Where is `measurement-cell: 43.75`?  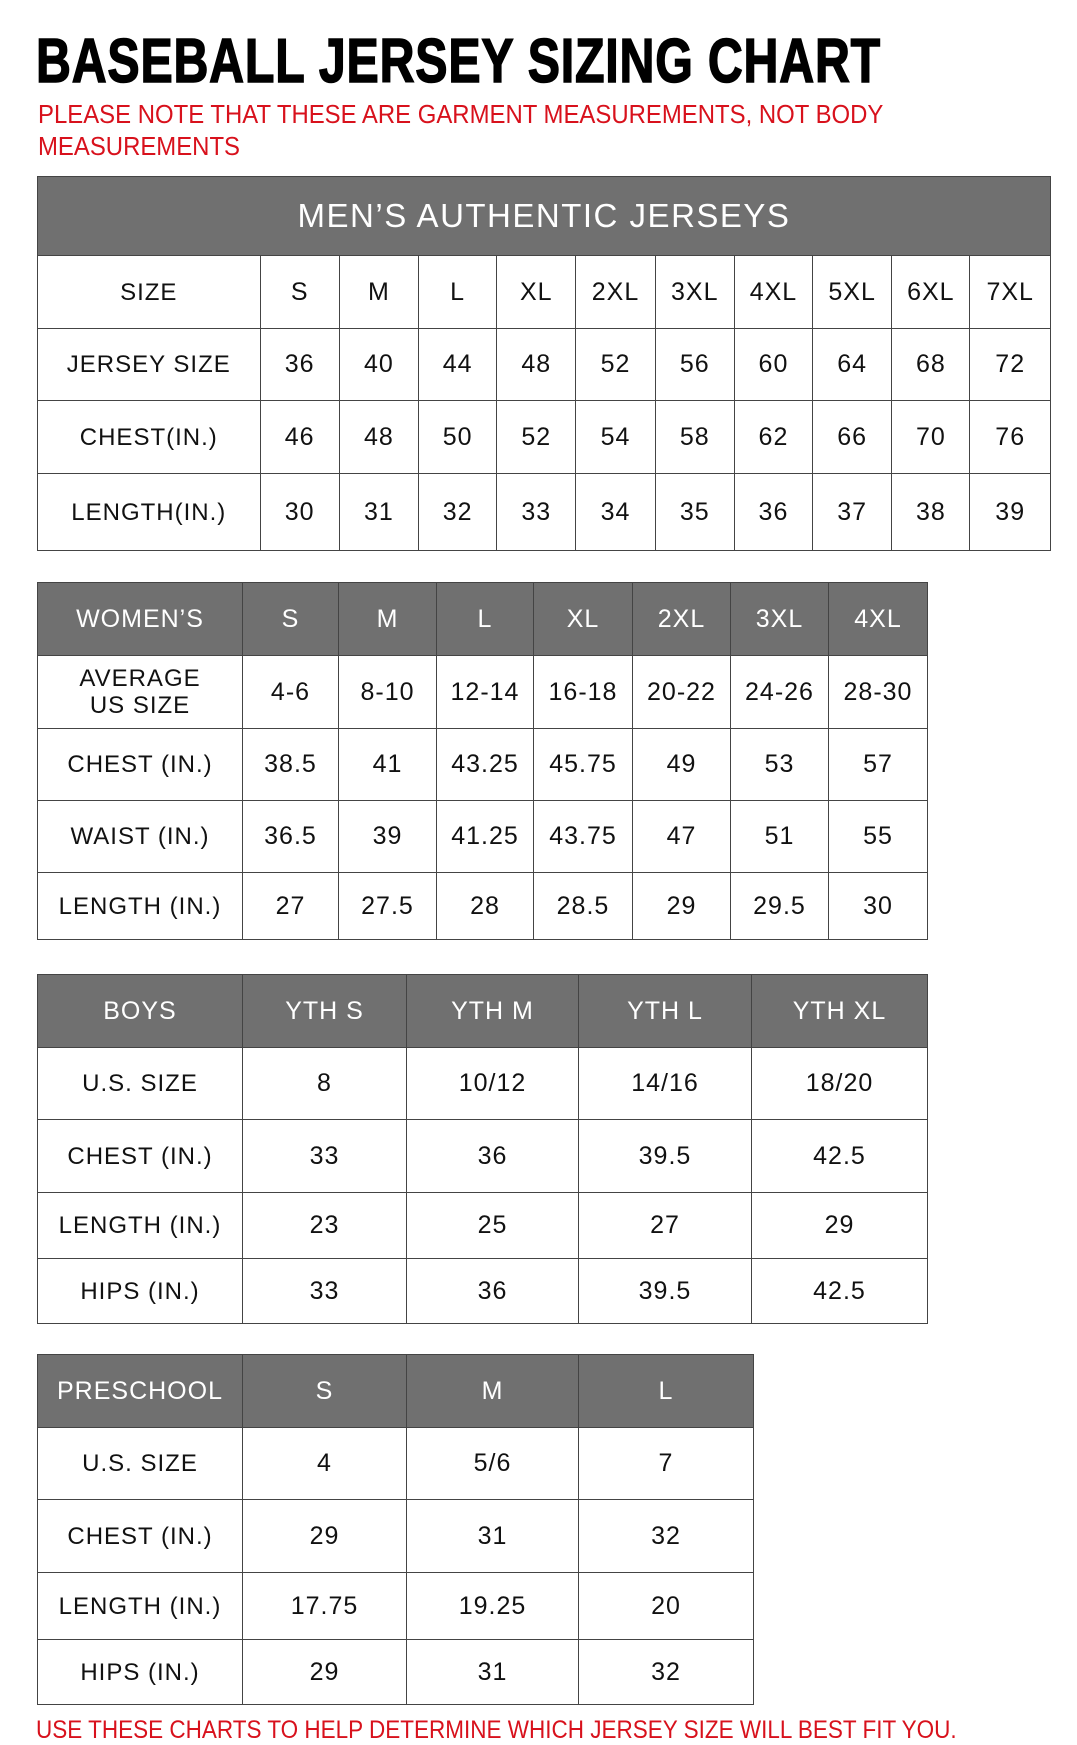 measurement-cell: 43.75 is located at coordinates (583, 836).